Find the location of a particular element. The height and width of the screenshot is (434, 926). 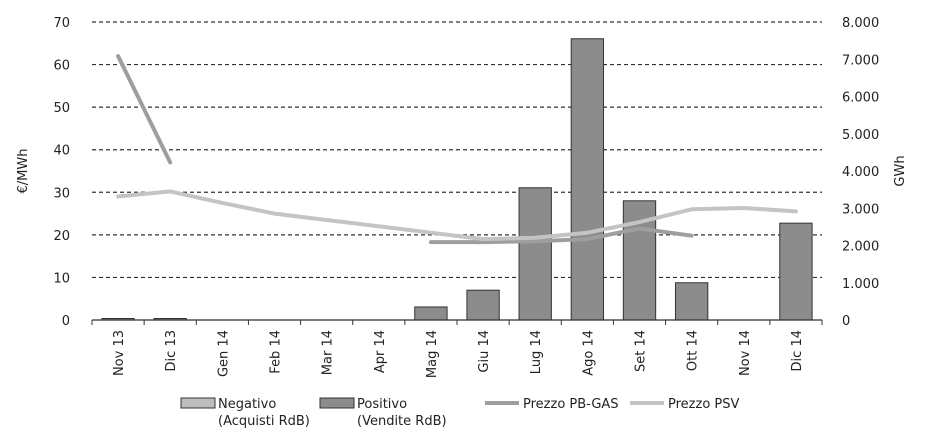

x-tick-label: Gen 14 is located at coordinates (223, 353).